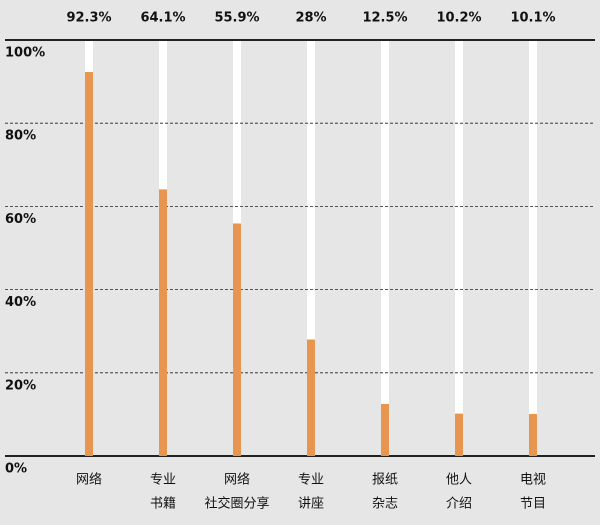 This screenshot has width=600, height=525. Describe the element at coordinates (532, 18) in the screenshot. I see `value-label: 10.1%` at that location.